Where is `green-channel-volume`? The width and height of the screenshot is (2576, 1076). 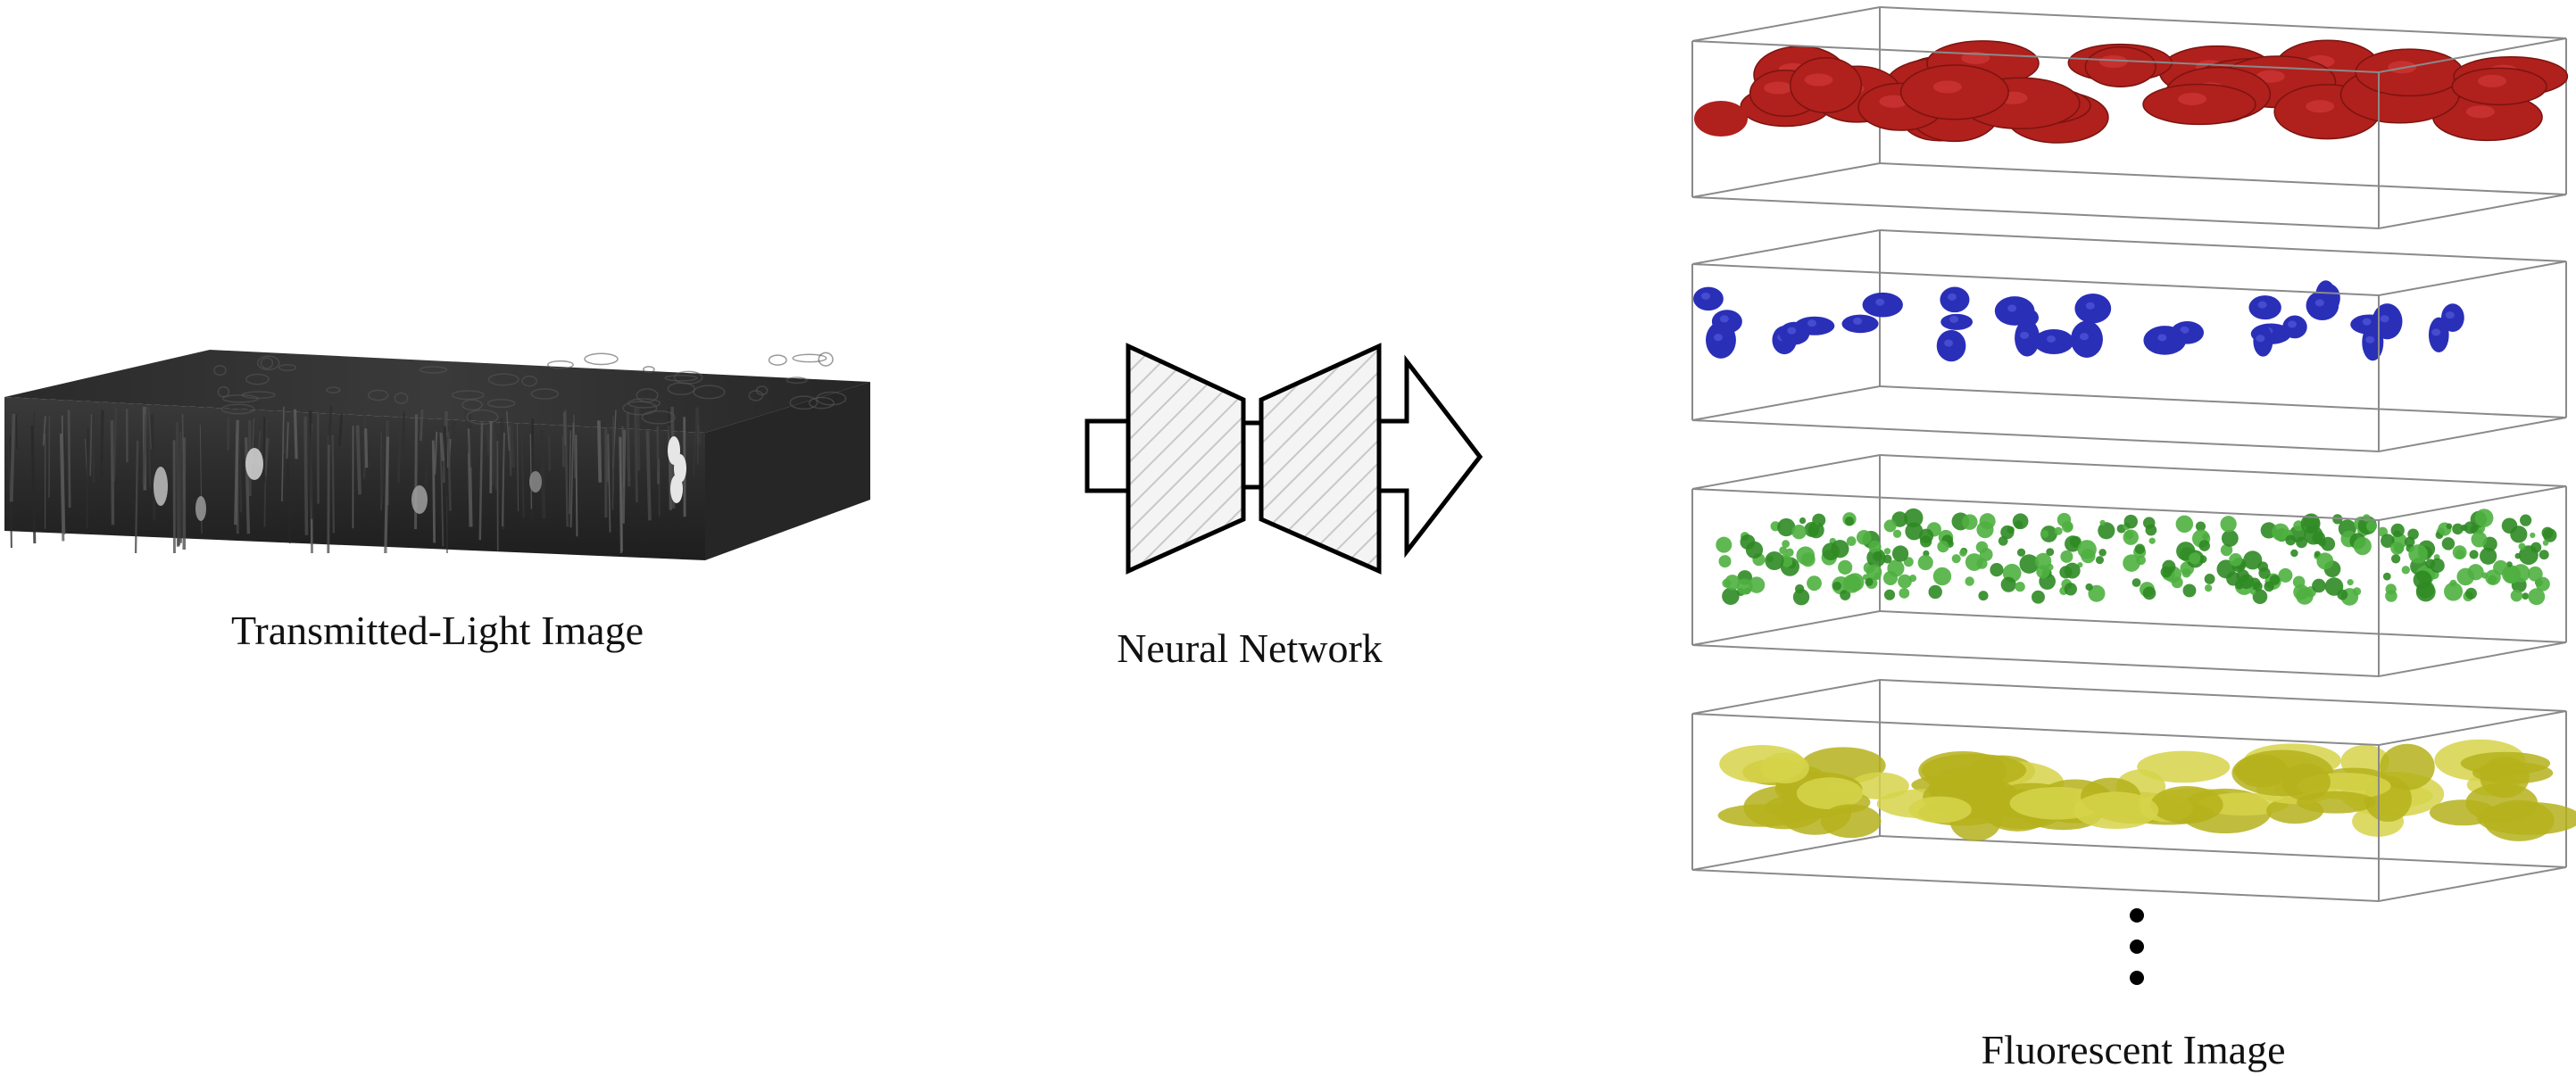 green-channel-volume is located at coordinates (2129, 565).